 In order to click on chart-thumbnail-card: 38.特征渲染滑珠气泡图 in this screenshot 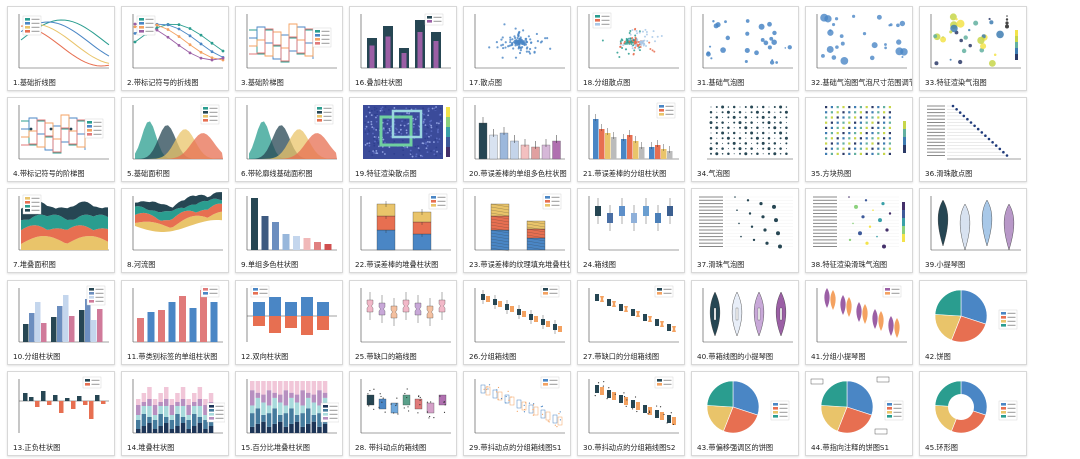, I will do `click(859, 230)`.